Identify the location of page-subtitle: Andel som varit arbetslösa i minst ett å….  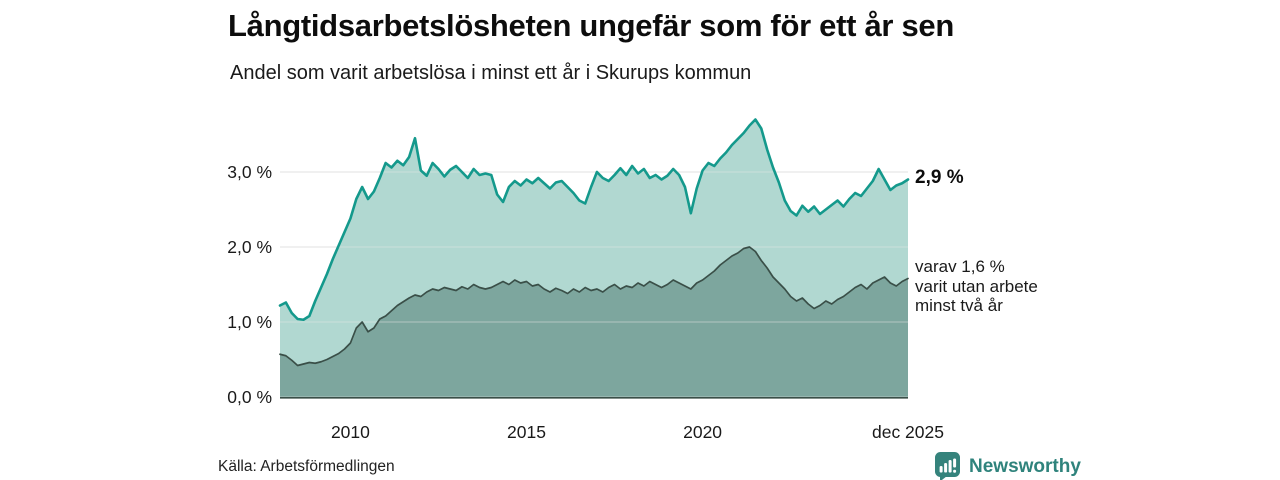
(491, 73).